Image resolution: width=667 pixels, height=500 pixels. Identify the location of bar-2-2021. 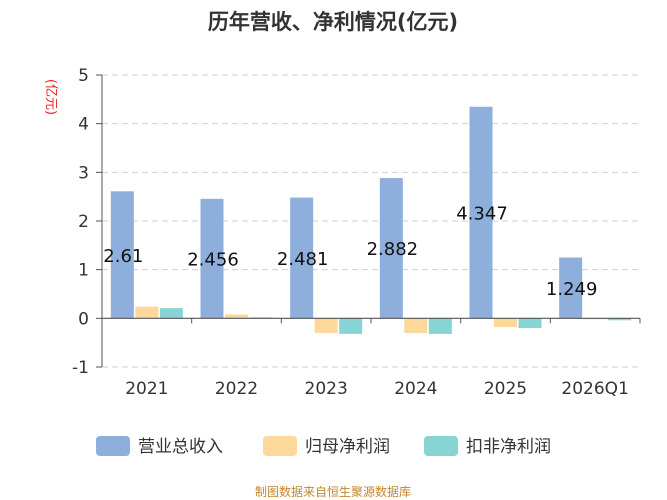
(147, 312).